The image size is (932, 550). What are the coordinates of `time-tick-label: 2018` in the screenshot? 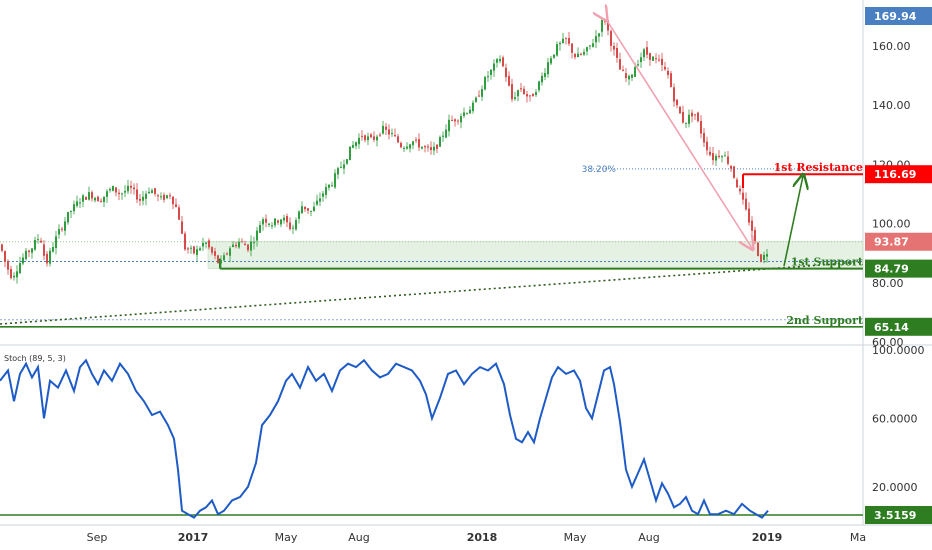 It's located at (482, 537).